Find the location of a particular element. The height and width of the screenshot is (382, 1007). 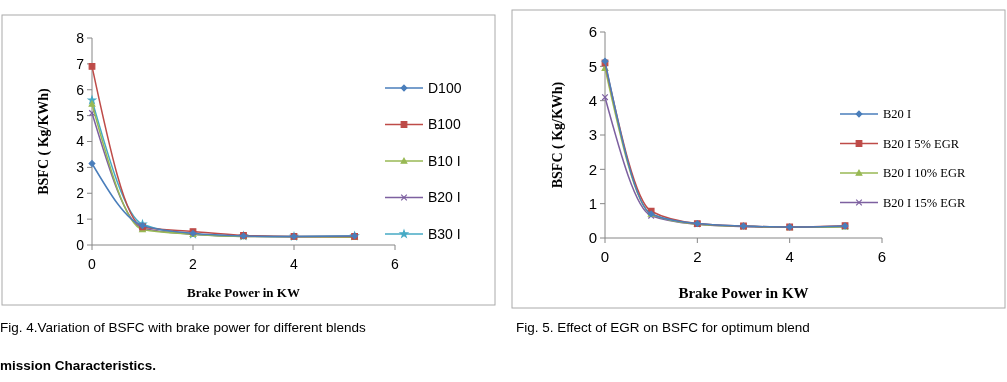

y-tick-label: 7 is located at coordinates (80, 63).